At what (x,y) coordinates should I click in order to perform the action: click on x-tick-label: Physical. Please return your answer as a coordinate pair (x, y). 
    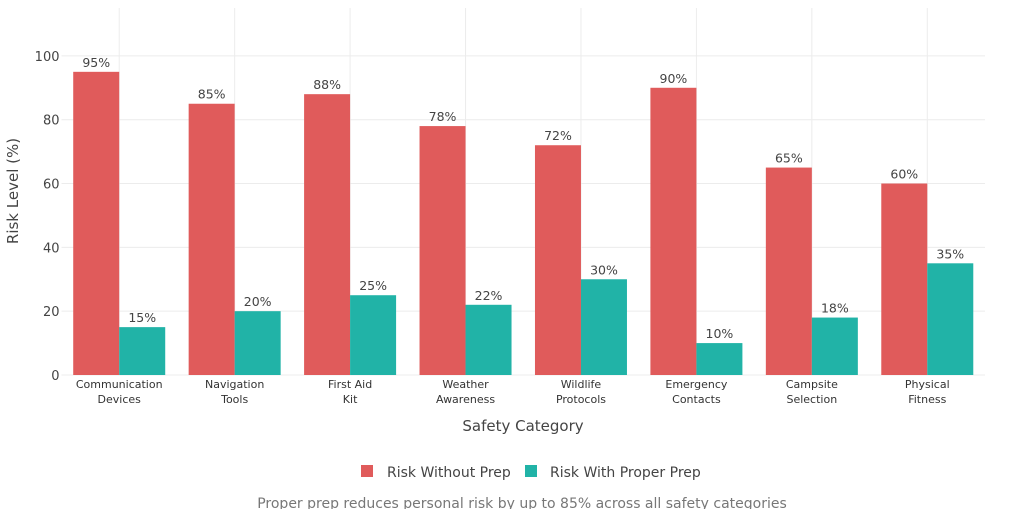
    Looking at the image, I should click on (927, 384).